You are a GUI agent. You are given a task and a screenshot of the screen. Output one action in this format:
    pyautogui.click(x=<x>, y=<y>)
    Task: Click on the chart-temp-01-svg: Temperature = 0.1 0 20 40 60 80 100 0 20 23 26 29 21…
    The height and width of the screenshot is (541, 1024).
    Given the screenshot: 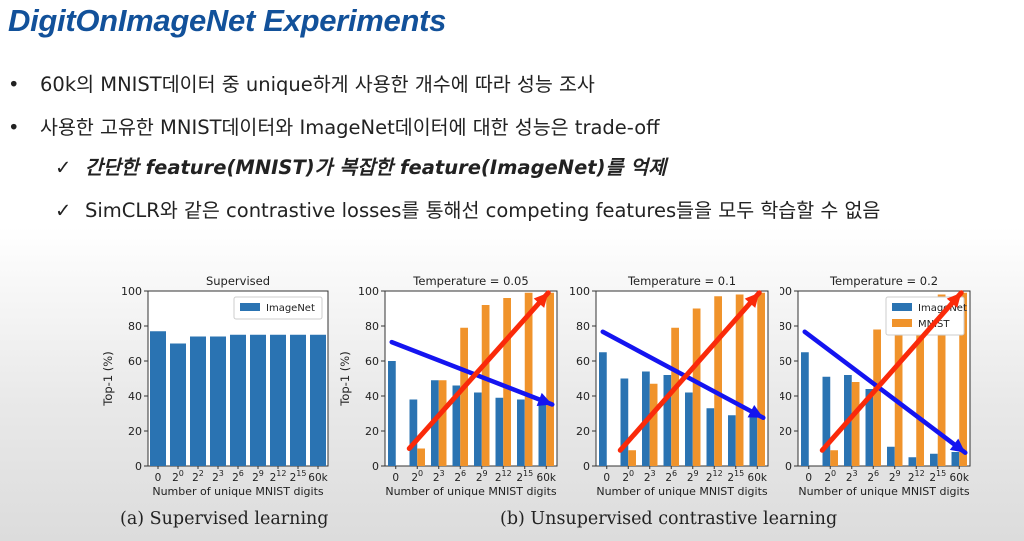 What is the action you would take?
    pyautogui.click(x=669, y=386)
    